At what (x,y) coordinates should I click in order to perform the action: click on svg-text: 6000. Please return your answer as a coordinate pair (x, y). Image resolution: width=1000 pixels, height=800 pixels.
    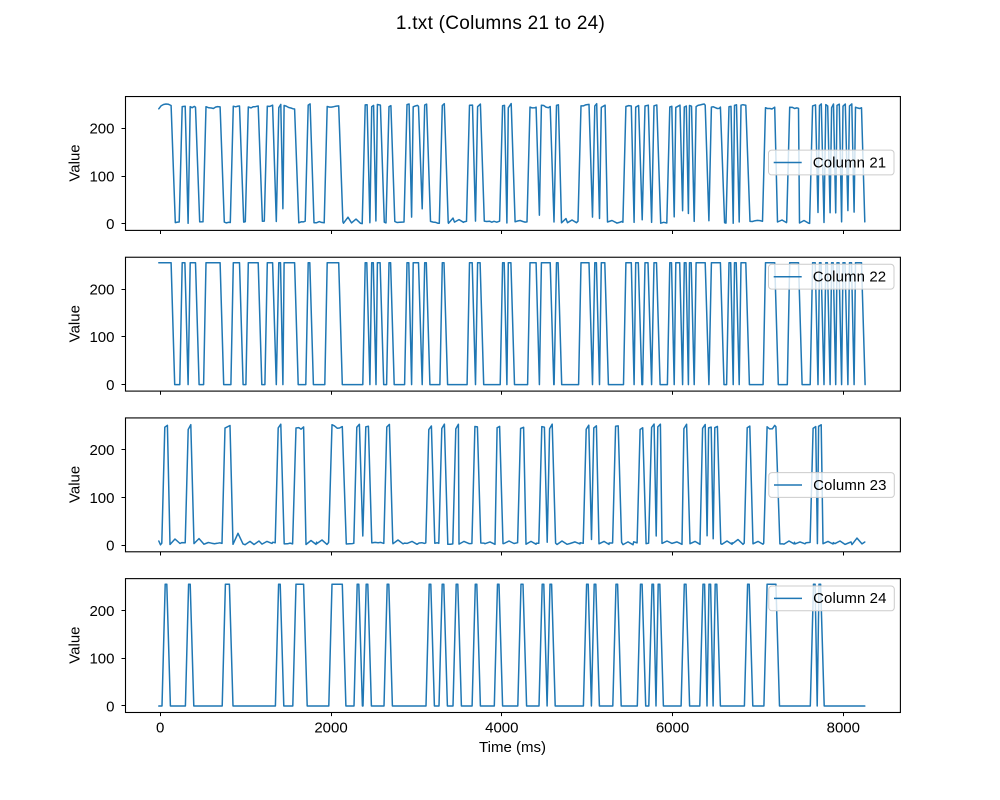
    Looking at the image, I should click on (672, 727).